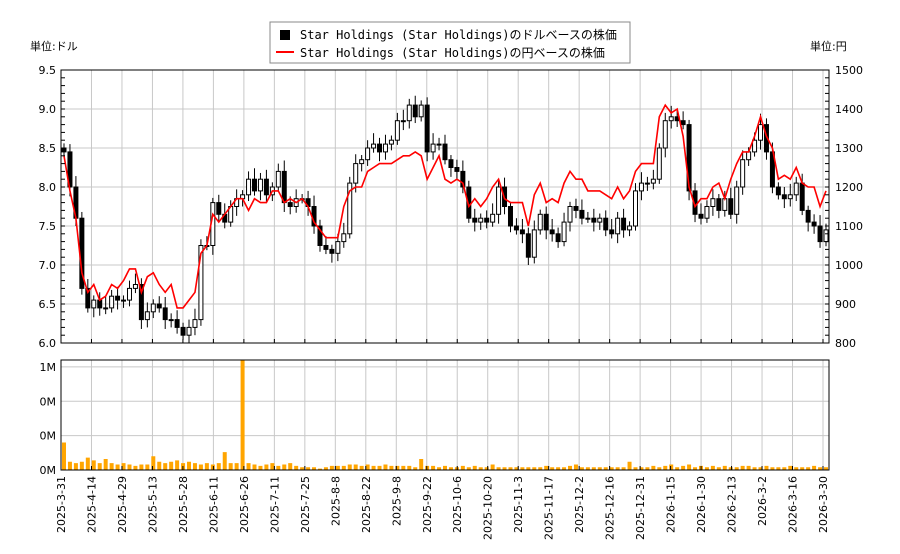 The image size is (900, 554). What do you see at coordinates (48, 226) in the screenshot?
I see `left-tick-label: 7.5` at bounding box center [48, 226].